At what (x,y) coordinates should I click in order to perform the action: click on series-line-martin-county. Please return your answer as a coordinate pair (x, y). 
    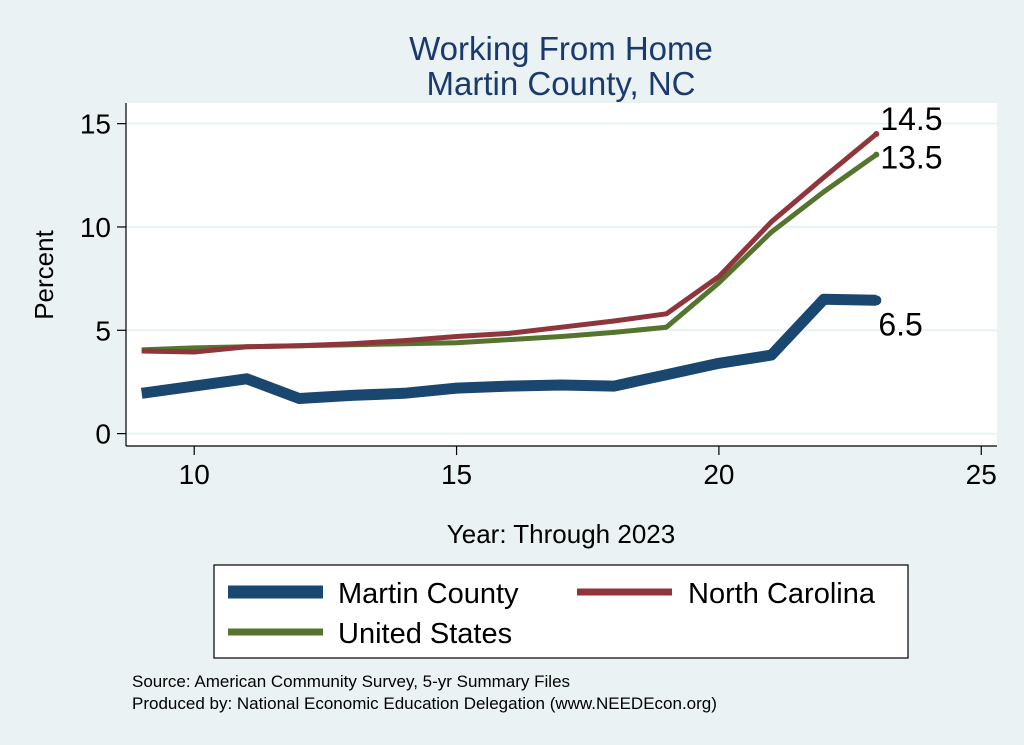
    Looking at the image, I should click on (508, 348).